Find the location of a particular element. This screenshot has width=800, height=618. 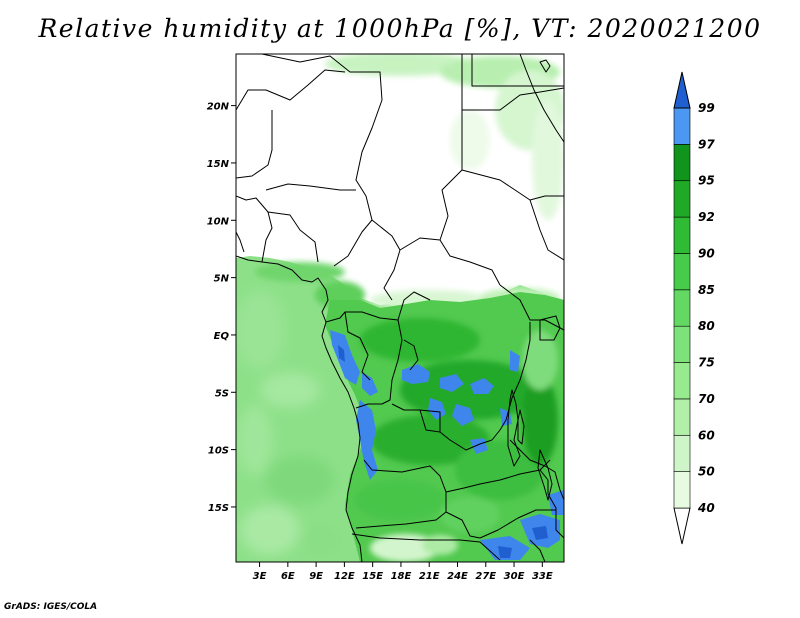

grads-credit: GrADS: IGES/COLA is located at coordinates (51, 607).